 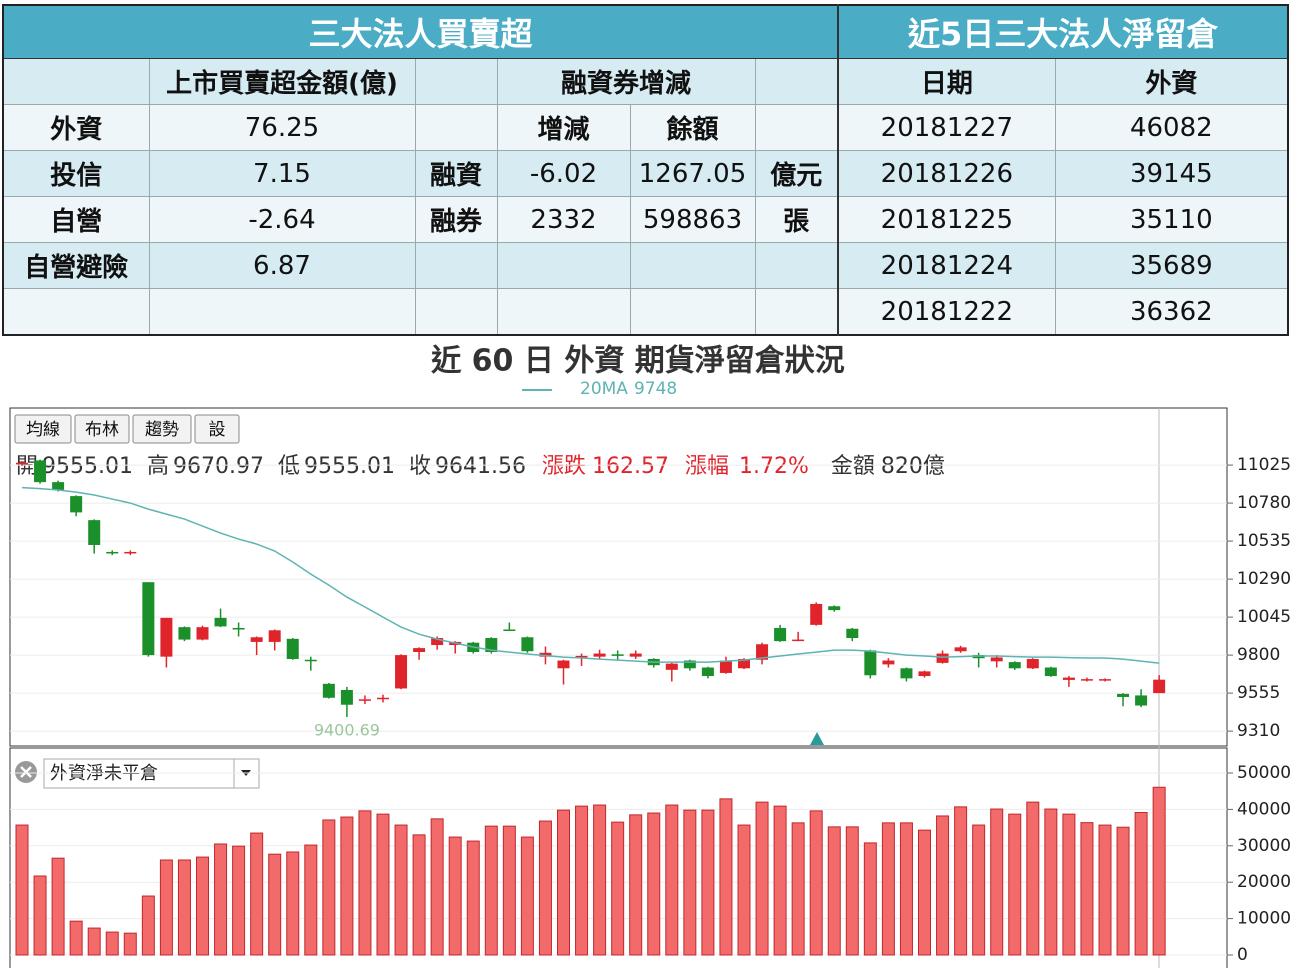 What do you see at coordinates (151, 773) in the screenshot?
I see `series-dropdown` at bounding box center [151, 773].